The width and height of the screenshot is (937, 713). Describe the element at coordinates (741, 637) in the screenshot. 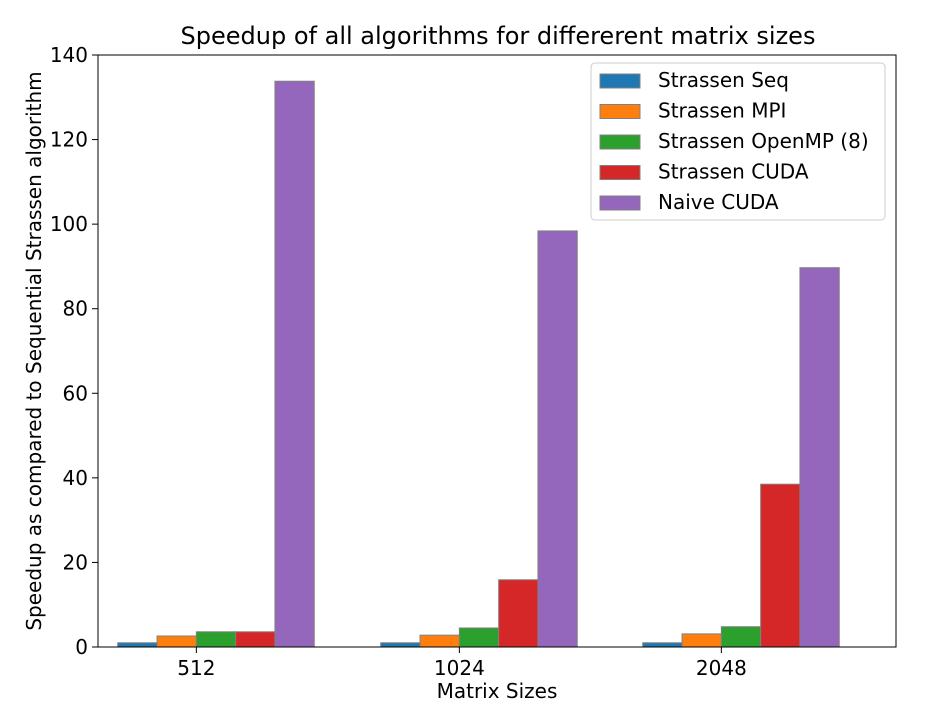

I see `bar-strassen-openmp-8-2048` at that location.